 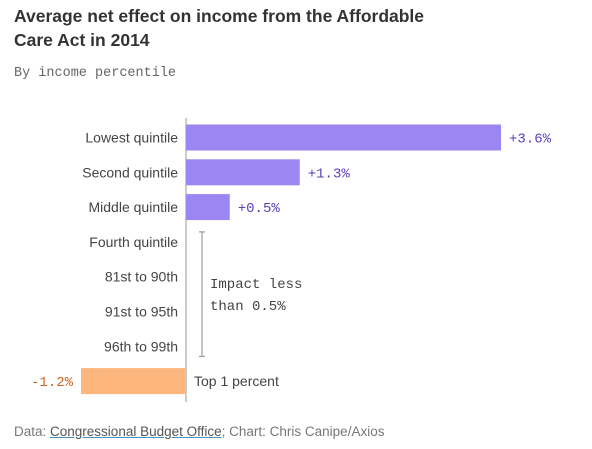 What do you see at coordinates (95, 73) in the screenshot?
I see `chart-subtitle: By income percentile` at bounding box center [95, 73].